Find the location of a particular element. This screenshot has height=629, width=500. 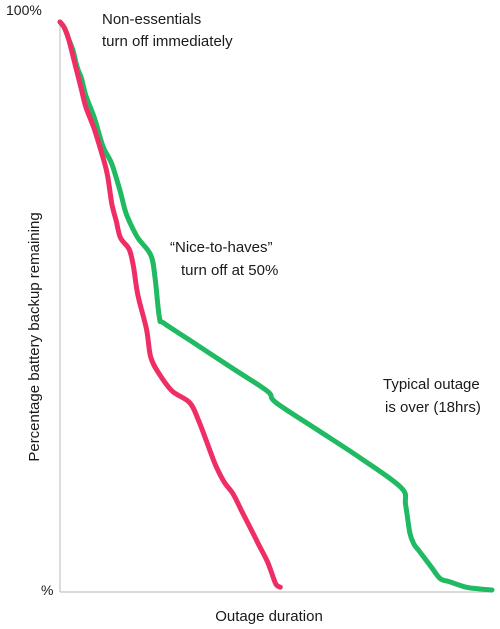

annotation-typical-outage-line-2: is over (18hrs) is located at coordinates (433, 407).